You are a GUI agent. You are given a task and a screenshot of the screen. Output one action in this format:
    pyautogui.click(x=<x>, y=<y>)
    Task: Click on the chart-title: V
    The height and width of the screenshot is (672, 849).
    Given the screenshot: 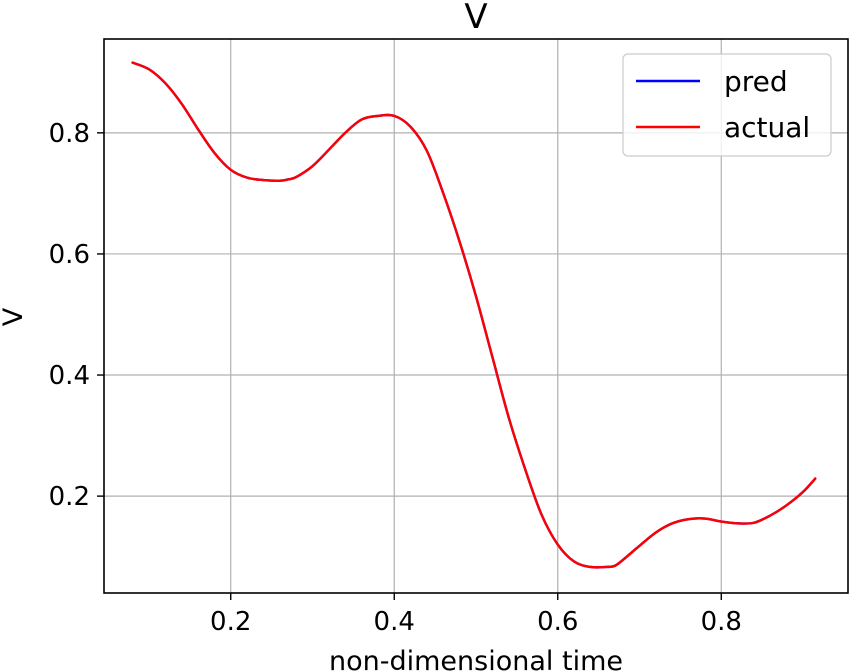 What is the action you would take?
    pyautogui.click(x=475, y=18)
    